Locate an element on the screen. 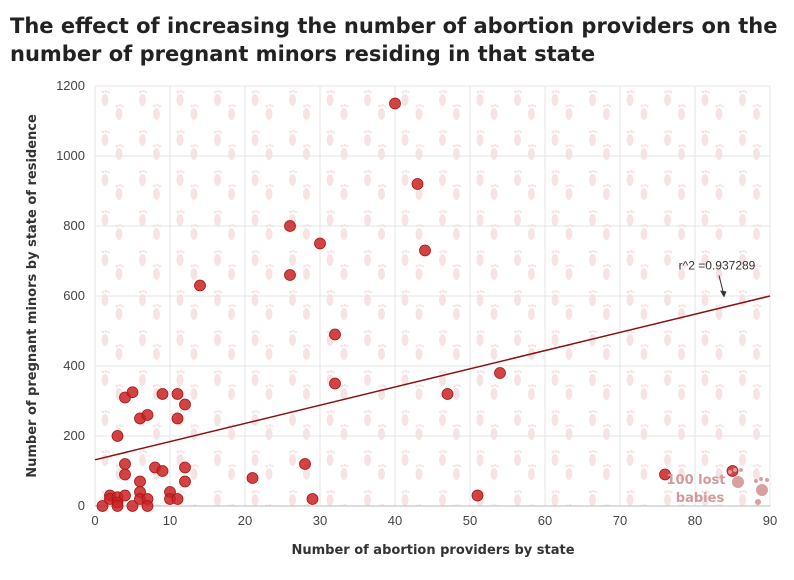 The width and height of the screenshot is (794, 580). y-tick-label: 0 is located at coordinates (81, 505).